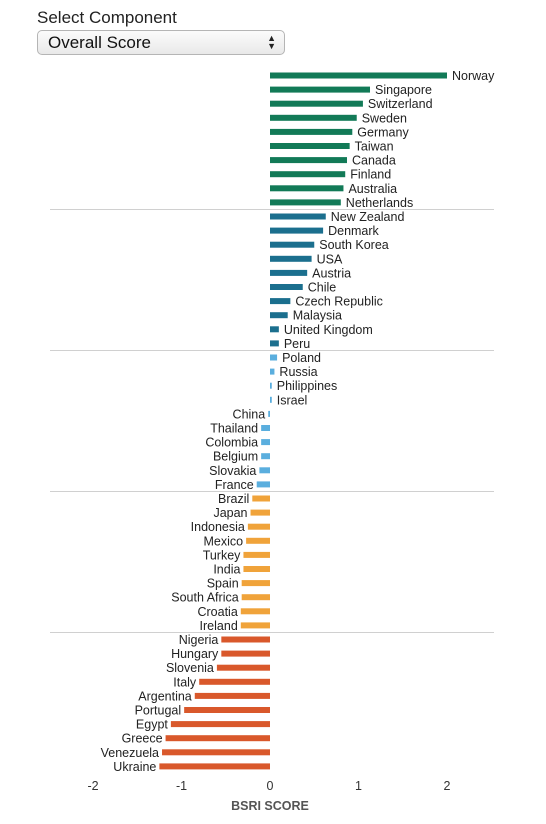 The image size is (546, 824). Describe the element at coordinates (130, 753) in the screenshot. I see `category-label: Venezuela` at that location.